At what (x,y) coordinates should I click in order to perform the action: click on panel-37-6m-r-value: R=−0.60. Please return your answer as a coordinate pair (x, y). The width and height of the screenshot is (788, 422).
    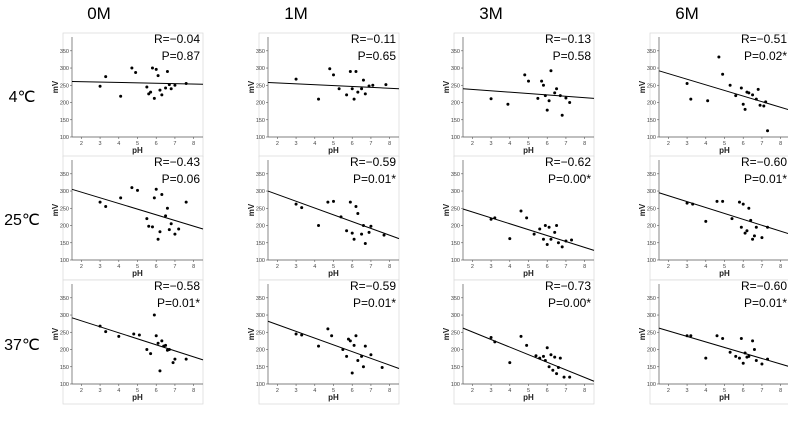
    Looking at the image, I should click on (764, 286).